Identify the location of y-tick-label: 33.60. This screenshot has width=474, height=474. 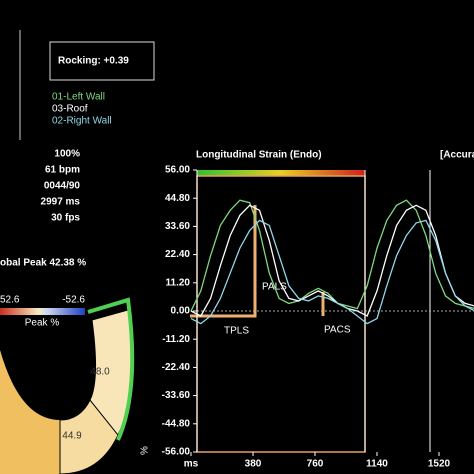
(177, 226).